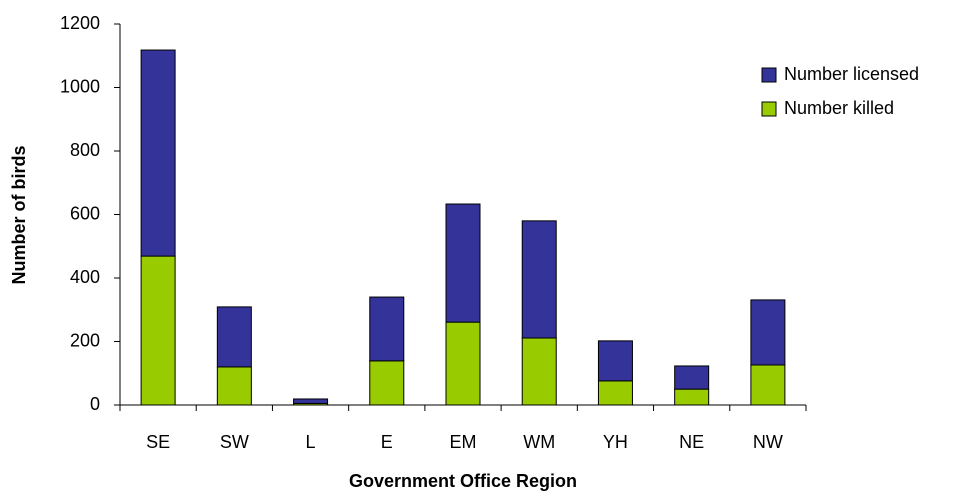 Image resolution: width=963 pixels, height=494 pixels. I want to click on y-tick-label: 800, so click(85, 150).